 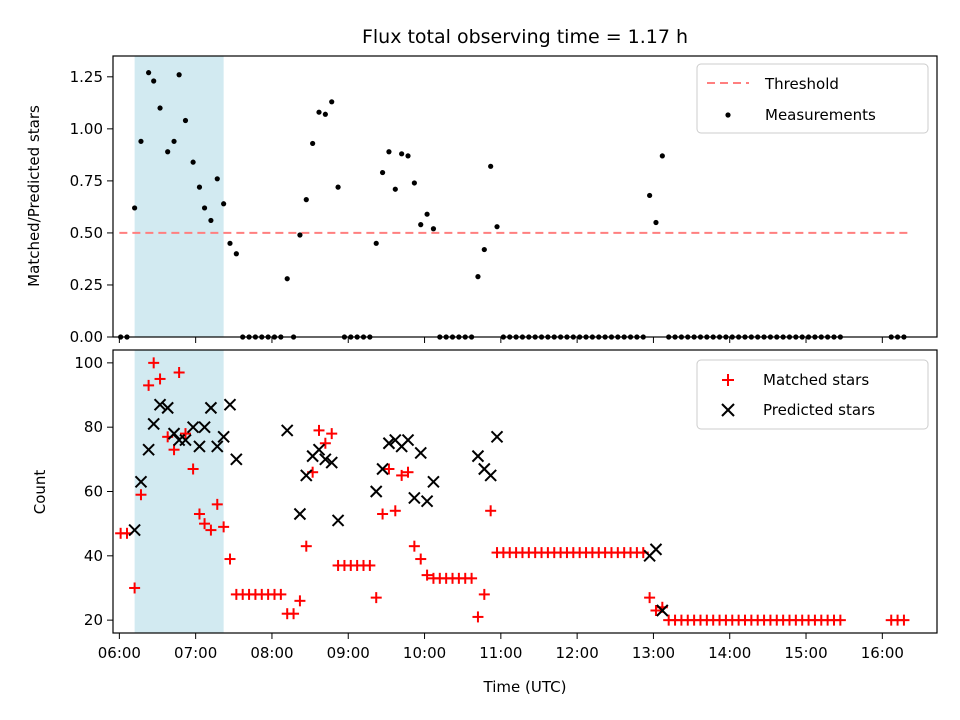 What do you see at coordinates (525, 37) in the screenshot?
I see `chart-title: Flux total observing time = 1.17 h` at bounding box center [525, 37].